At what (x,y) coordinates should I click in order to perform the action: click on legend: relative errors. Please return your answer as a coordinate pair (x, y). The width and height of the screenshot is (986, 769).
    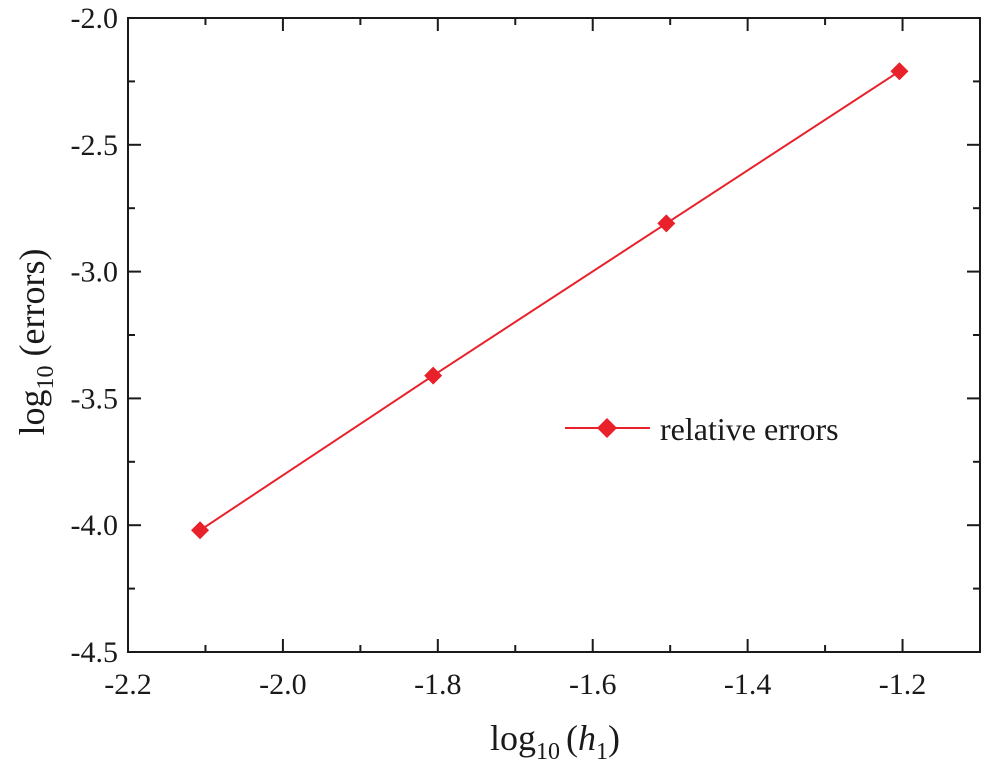
    Looking at the image, I should click on (702, 429).